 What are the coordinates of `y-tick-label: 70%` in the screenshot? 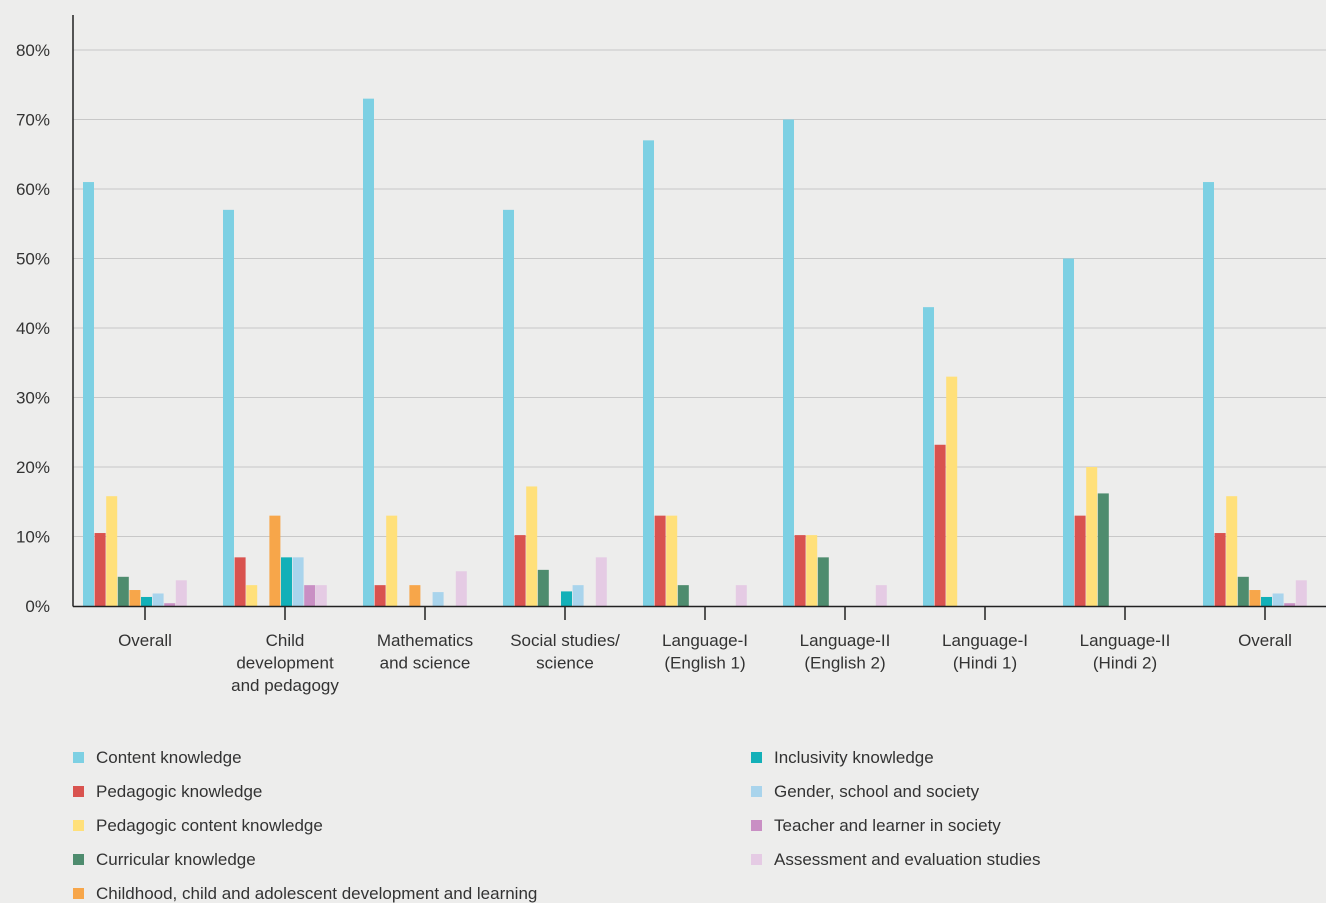 It's located at (33, 120).